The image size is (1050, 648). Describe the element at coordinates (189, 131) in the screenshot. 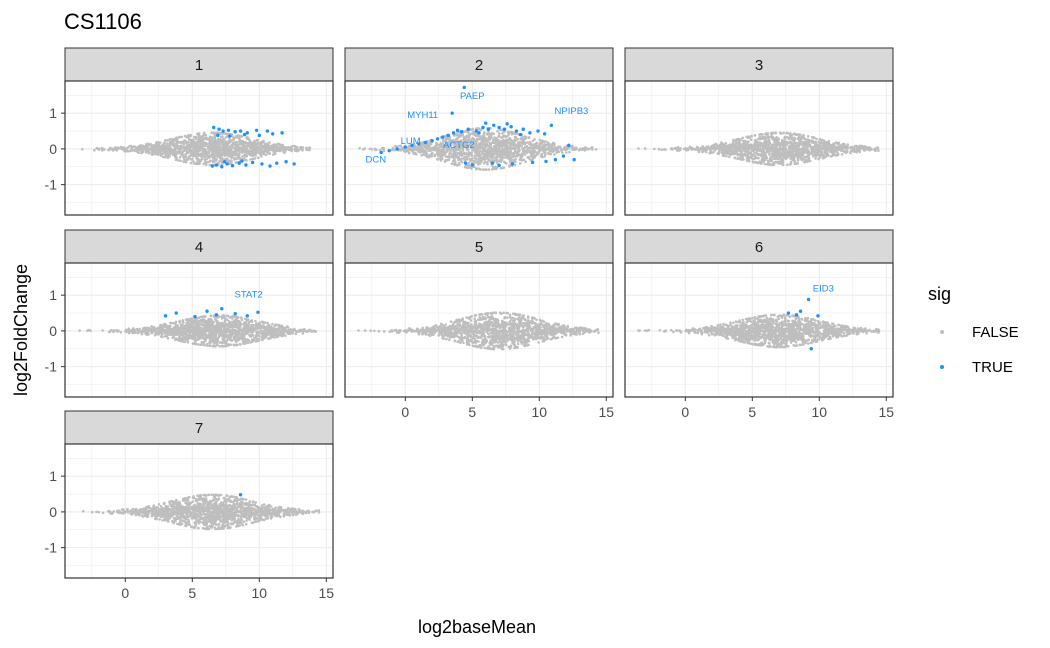

I see `facet-panel-1: 110-1` at that location.